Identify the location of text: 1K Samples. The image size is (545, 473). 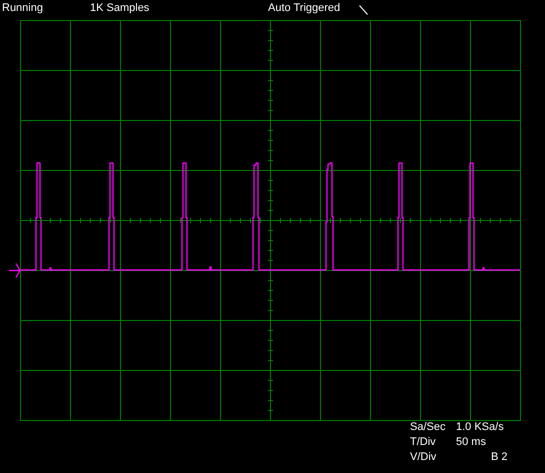
(120, 8).